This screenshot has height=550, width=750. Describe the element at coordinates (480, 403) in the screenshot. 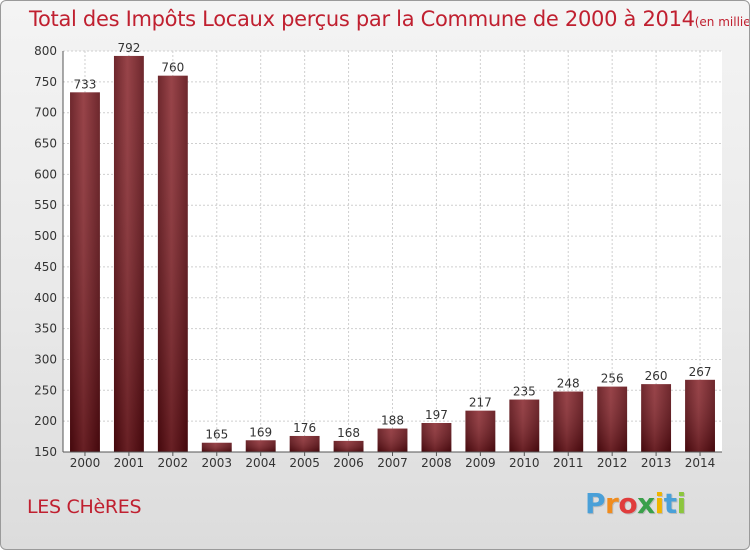

I see `bar-value-label: 217` at that location.